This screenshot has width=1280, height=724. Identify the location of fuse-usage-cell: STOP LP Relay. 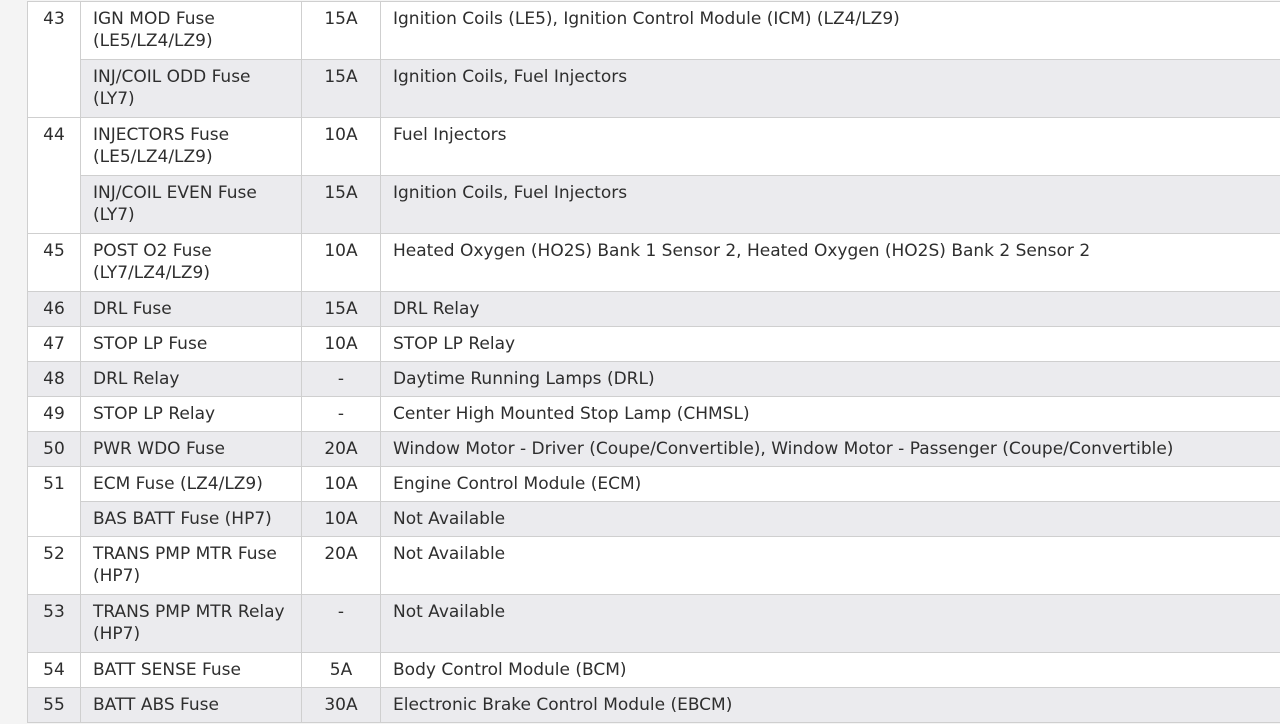
(830, 344).